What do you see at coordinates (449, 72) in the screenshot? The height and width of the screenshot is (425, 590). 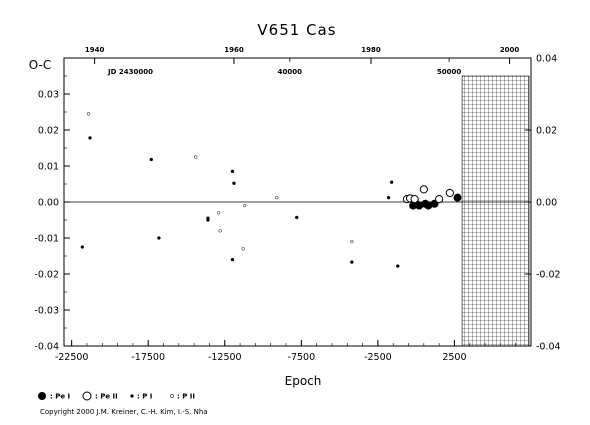 I see `jd-tick-label: 50000` at bounding box center [449, 72].